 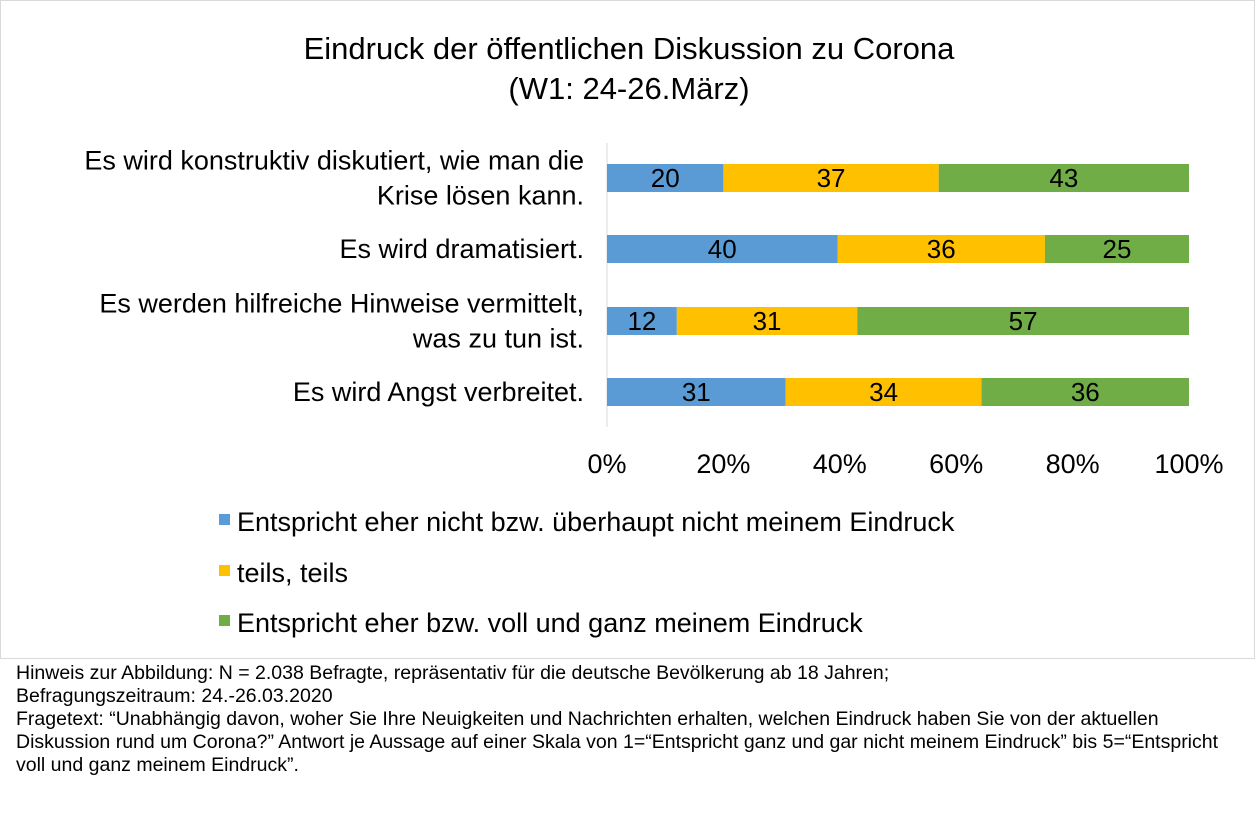 What do you see at coordinates (174, 696) in the screenshot?
I see `note-survey-period: Befragungszeitraum: 24.-26.03.2020` at bounding box center [174, 696].